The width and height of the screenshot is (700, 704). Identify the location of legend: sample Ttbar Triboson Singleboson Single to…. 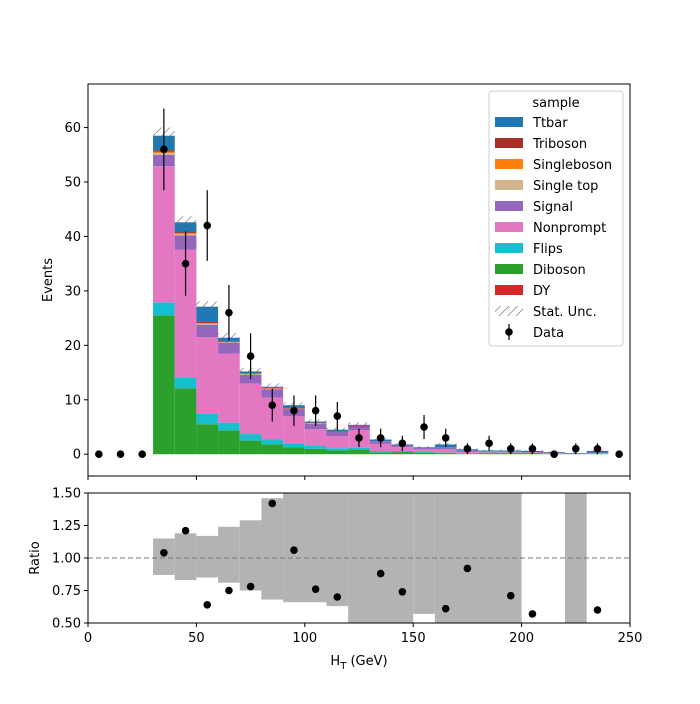
(556, 218).